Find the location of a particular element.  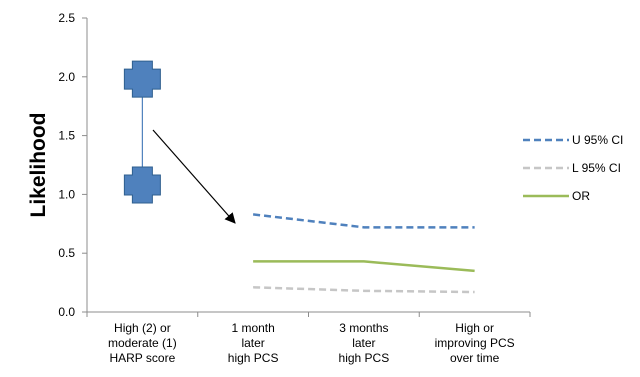

series-line-u-95-ci is located at coordinates (363, 221).